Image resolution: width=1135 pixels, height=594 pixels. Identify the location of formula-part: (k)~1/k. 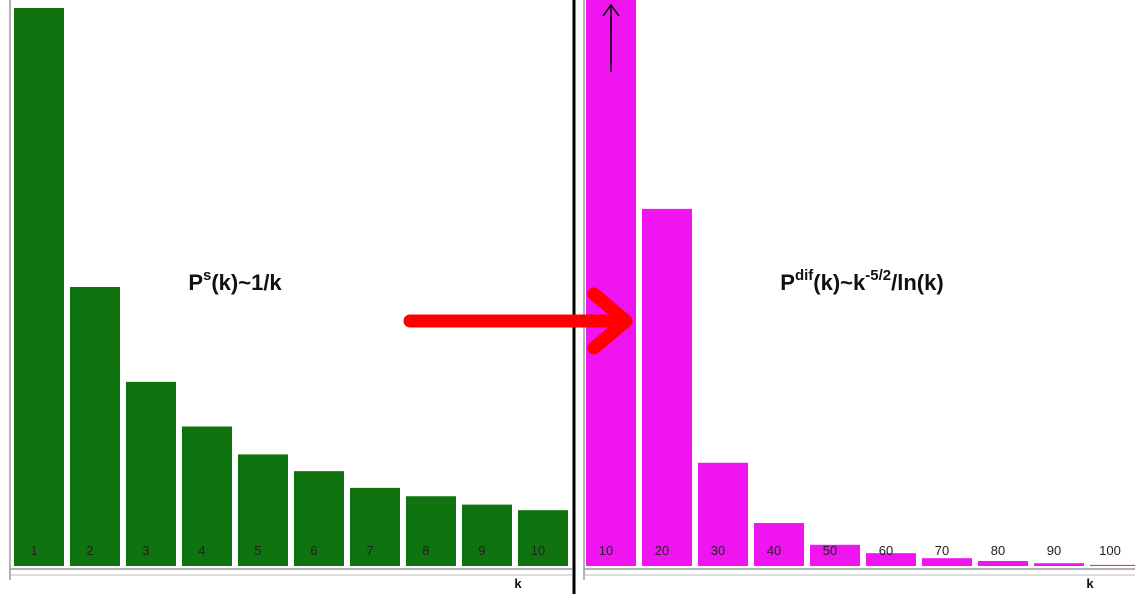
(246, 282).